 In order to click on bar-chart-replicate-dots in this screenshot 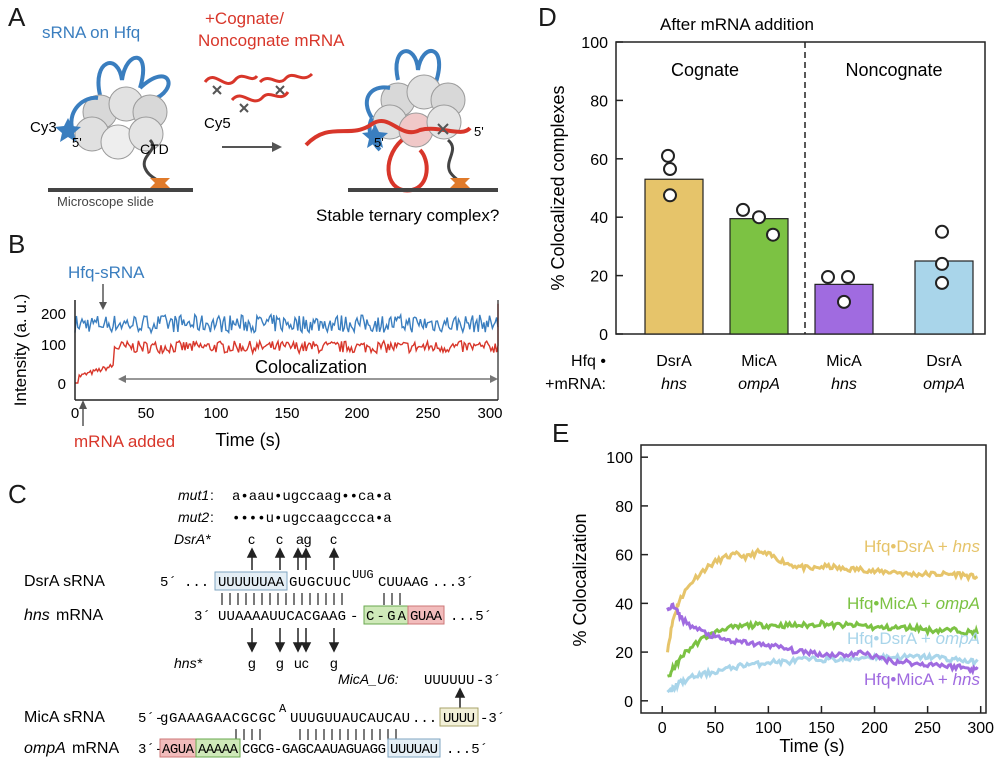, I will do `click(805, 228)`.